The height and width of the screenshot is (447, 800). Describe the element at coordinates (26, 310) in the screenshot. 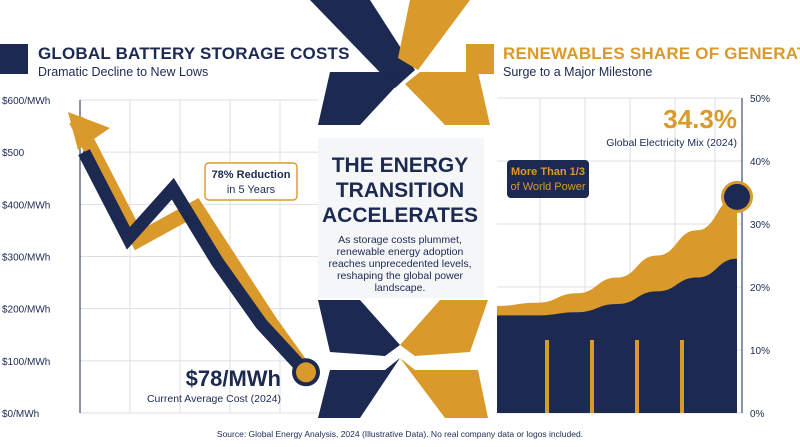

I see `y-tick-label: $200/MWh` at that location.